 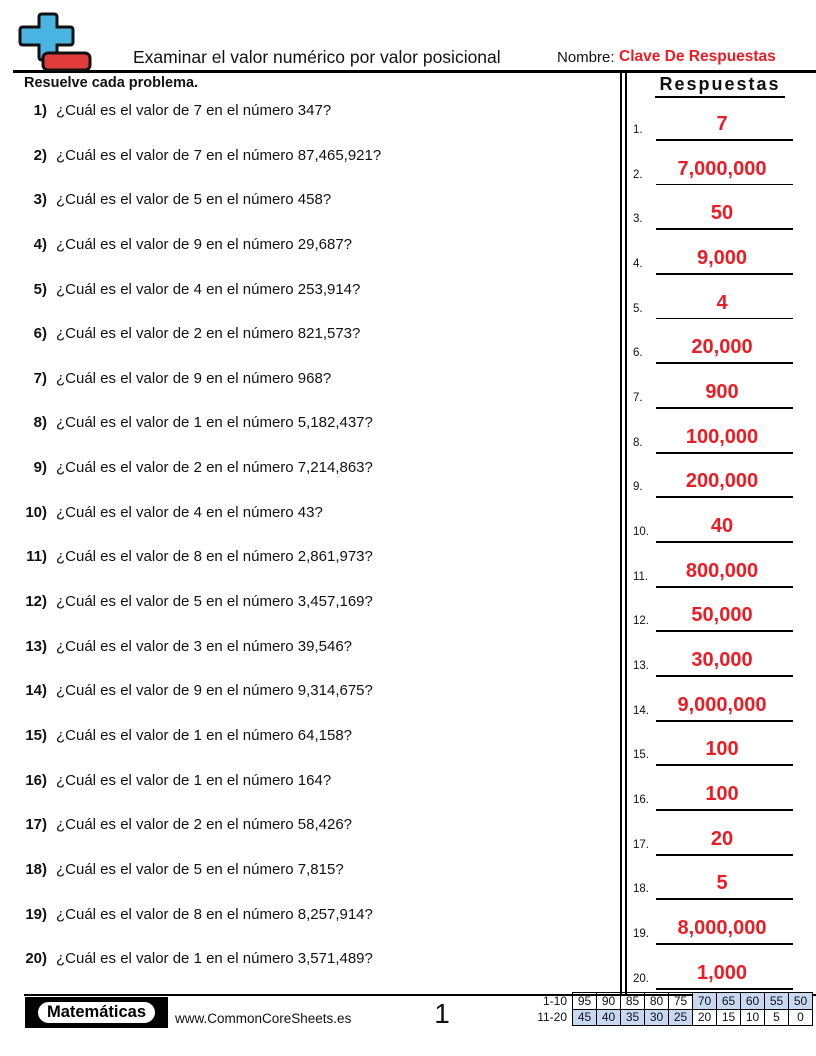 I want to click on grade-row: 11-20 45 40 35 30 25 20 15 10 5 0, so click(x=673, y=1017).